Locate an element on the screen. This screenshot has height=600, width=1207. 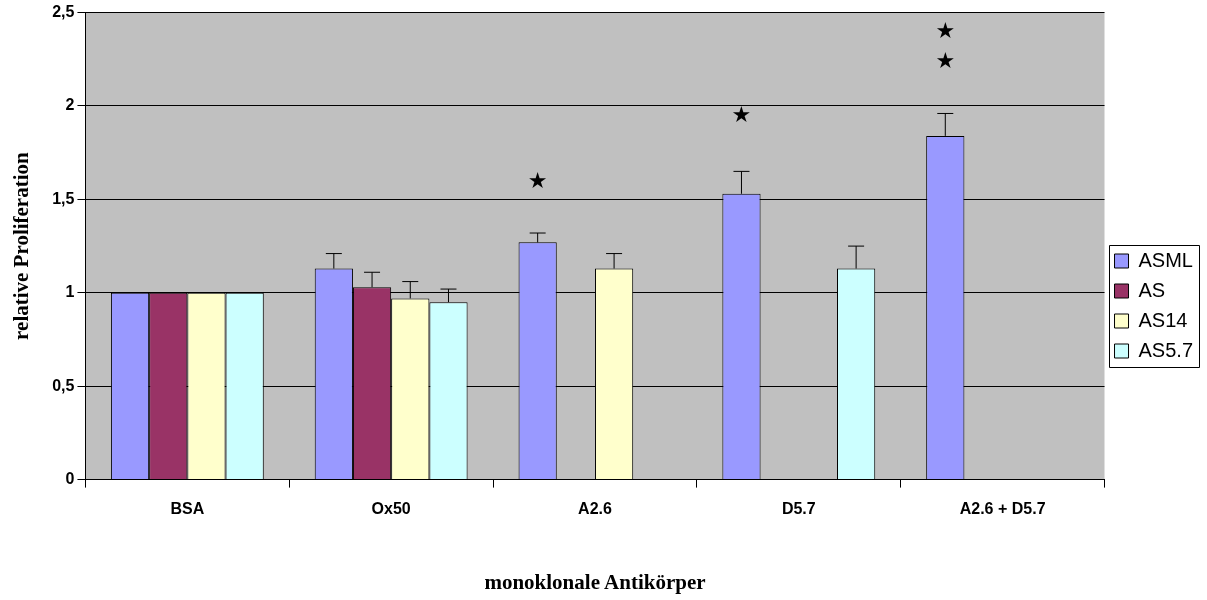
x-tick-label: D5.7 is located at coordinates (798, 508).